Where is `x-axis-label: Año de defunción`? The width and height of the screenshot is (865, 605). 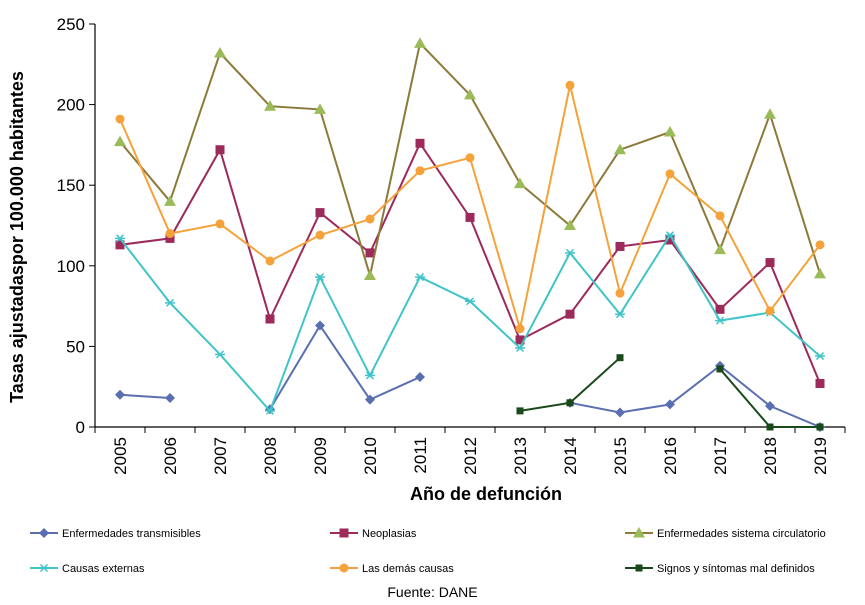 x-axis-label: Año de defunción is located at coordinates (486, 494).